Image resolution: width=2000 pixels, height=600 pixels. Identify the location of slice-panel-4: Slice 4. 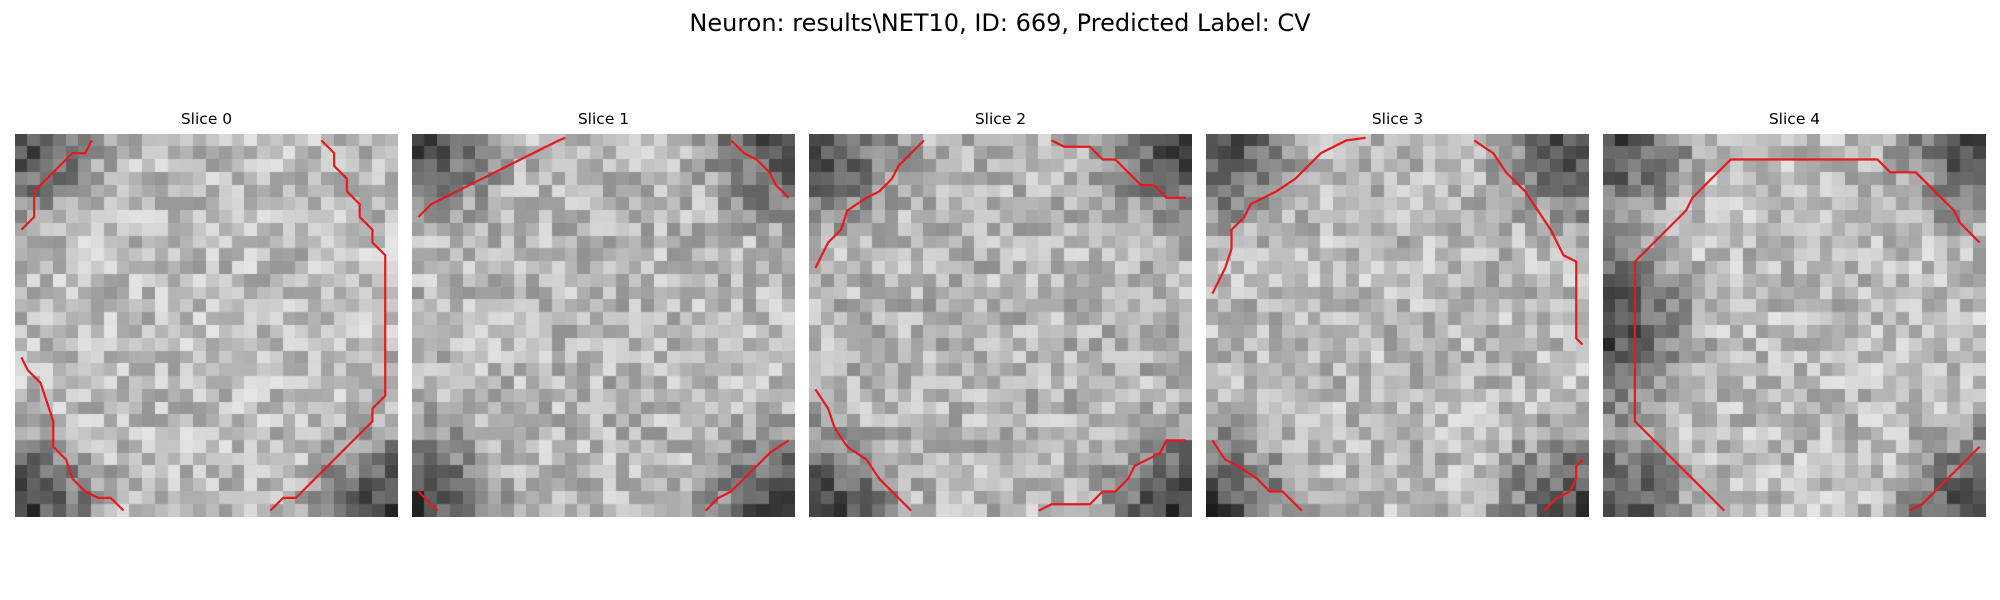
(1794, 312).